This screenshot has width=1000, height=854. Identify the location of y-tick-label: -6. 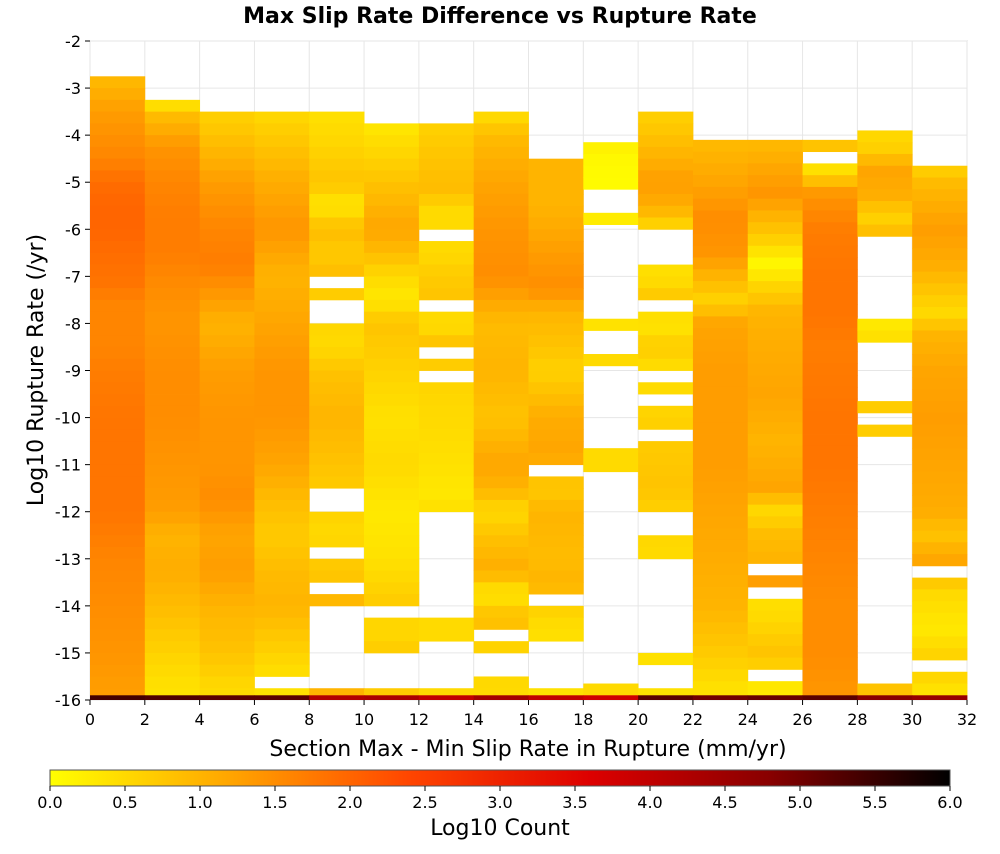
(73, 229).